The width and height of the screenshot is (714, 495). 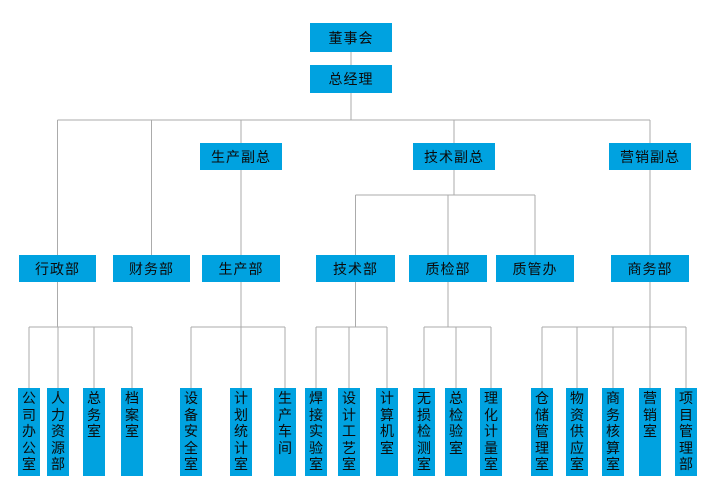 I want to click on org-node-marketing-office: 营 销 室, so click(x=650, y=432).